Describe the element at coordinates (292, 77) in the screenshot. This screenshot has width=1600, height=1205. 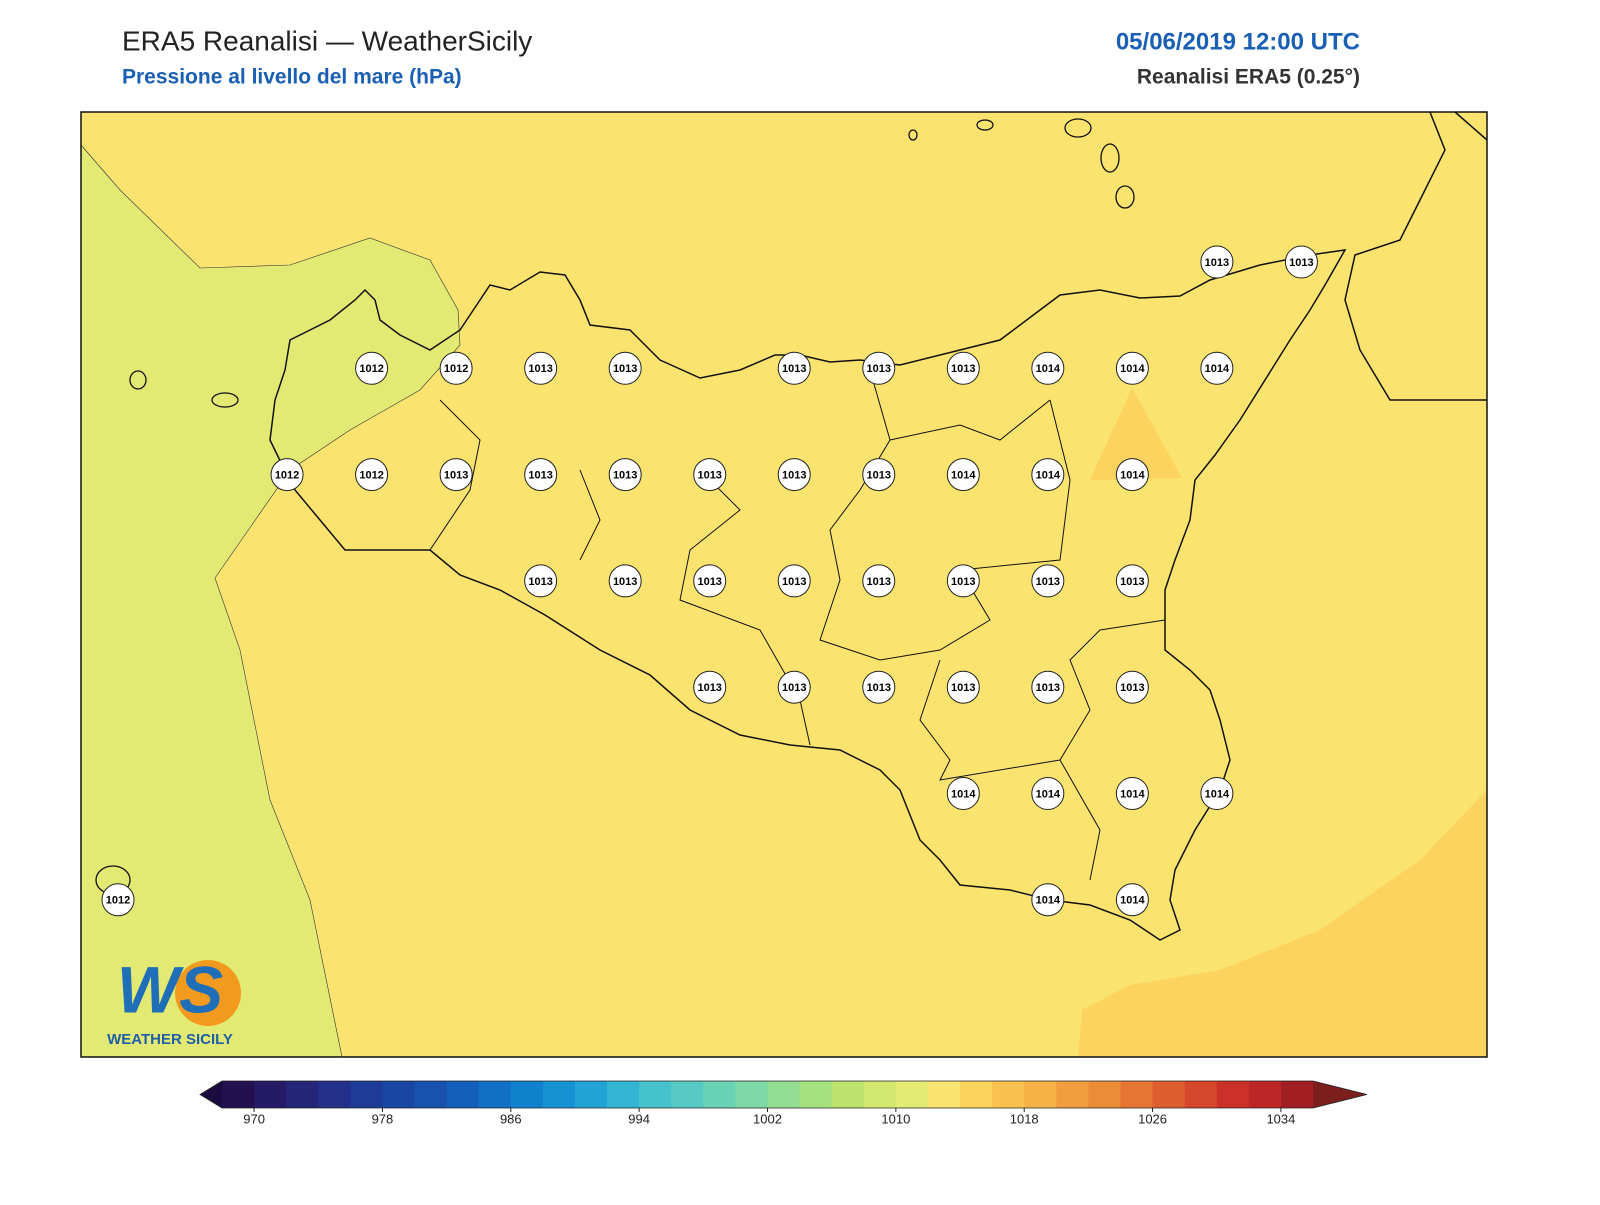
I see `subtitle: Pressione al livello del mare (hPa)` at that location.